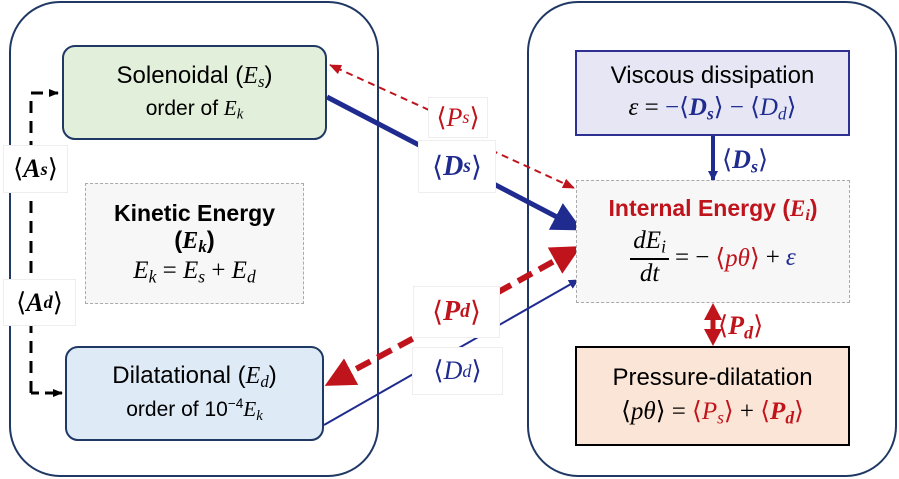 This screenshot has width=899, height=479. What do you see at coordinates (741, 327) in the screenshot?
I see `pd-vertical-label: ⟨Pd⟩` at bounding box center [741, 327].